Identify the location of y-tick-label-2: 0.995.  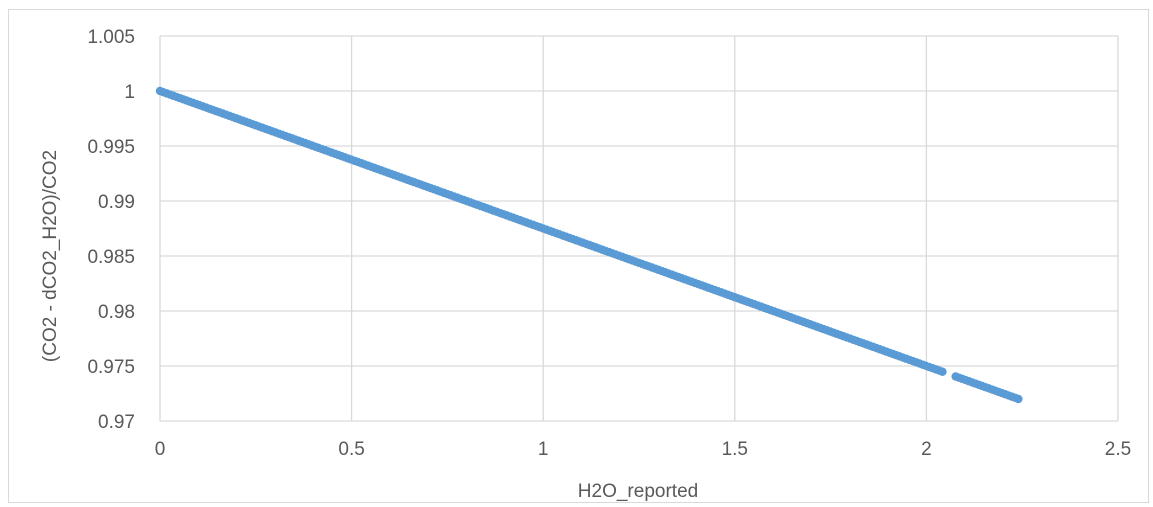
(111, 147).